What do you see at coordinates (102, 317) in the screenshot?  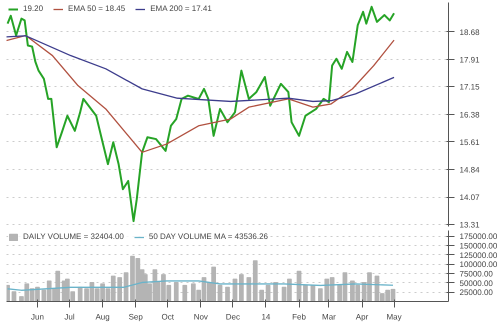 I see `x-tick-label: Aug` at bounding box center [102, 317].